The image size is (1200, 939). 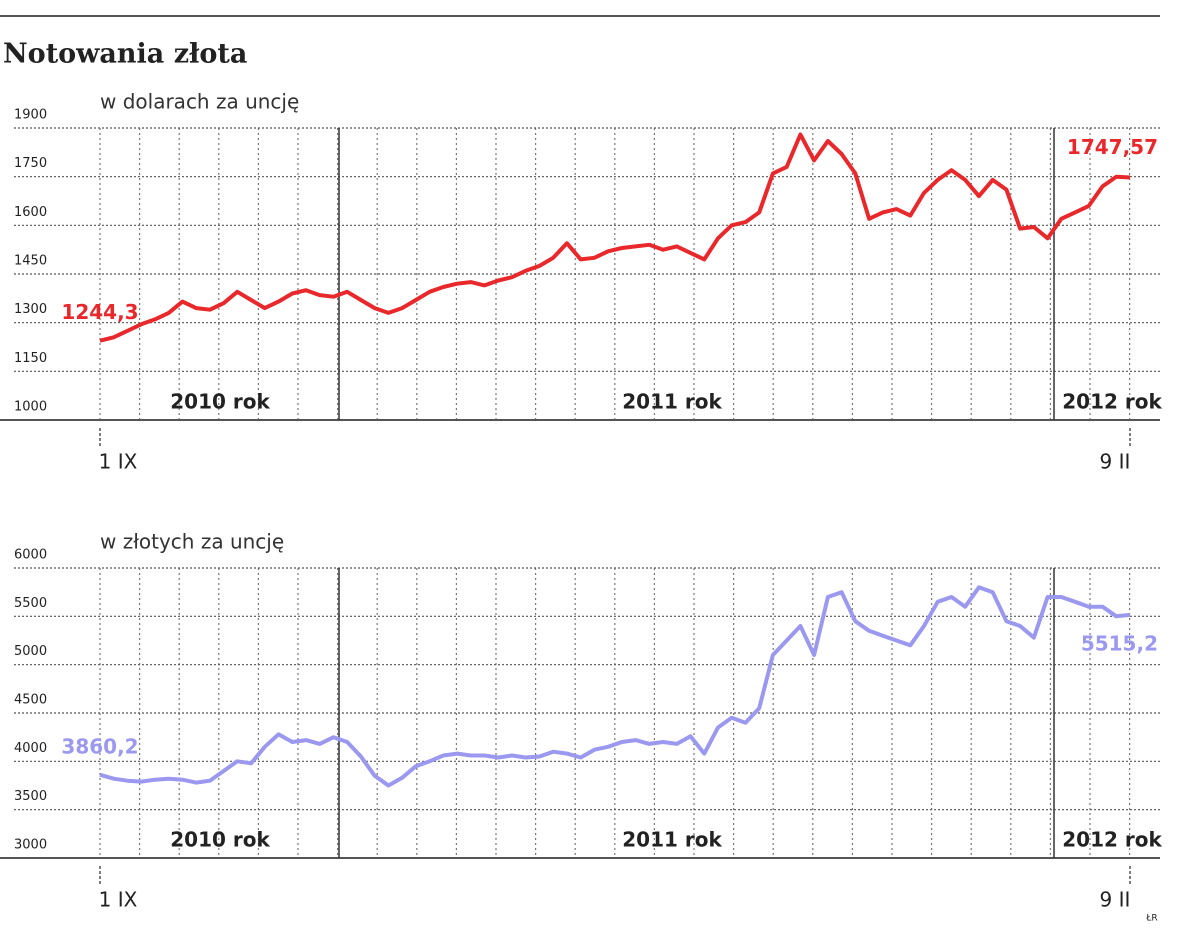 I want to click on y-tick-label: 3500, so click(x=30, y=796).